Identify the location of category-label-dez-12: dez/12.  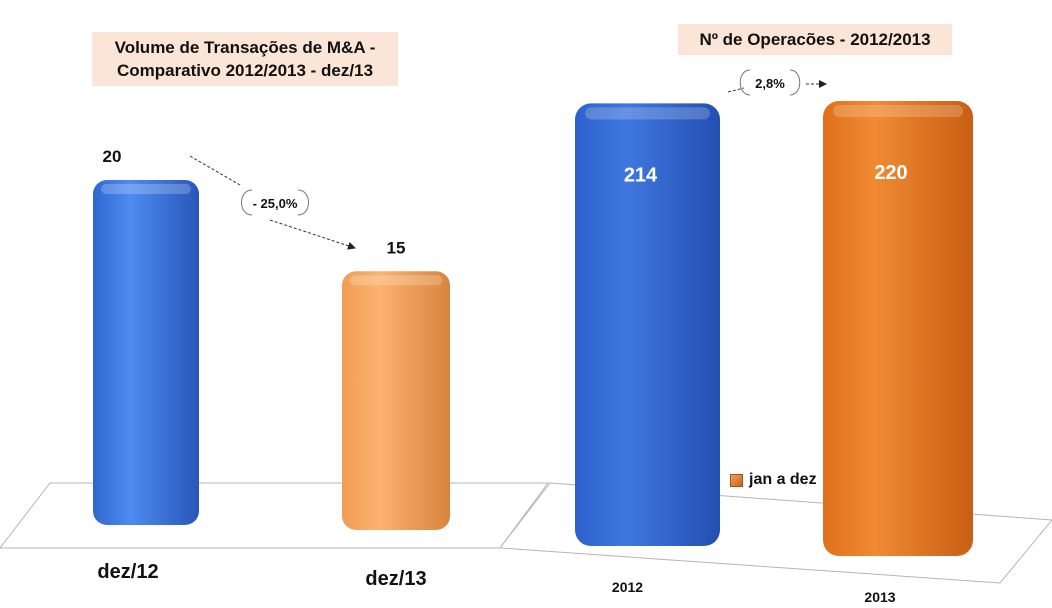
(127, 572).